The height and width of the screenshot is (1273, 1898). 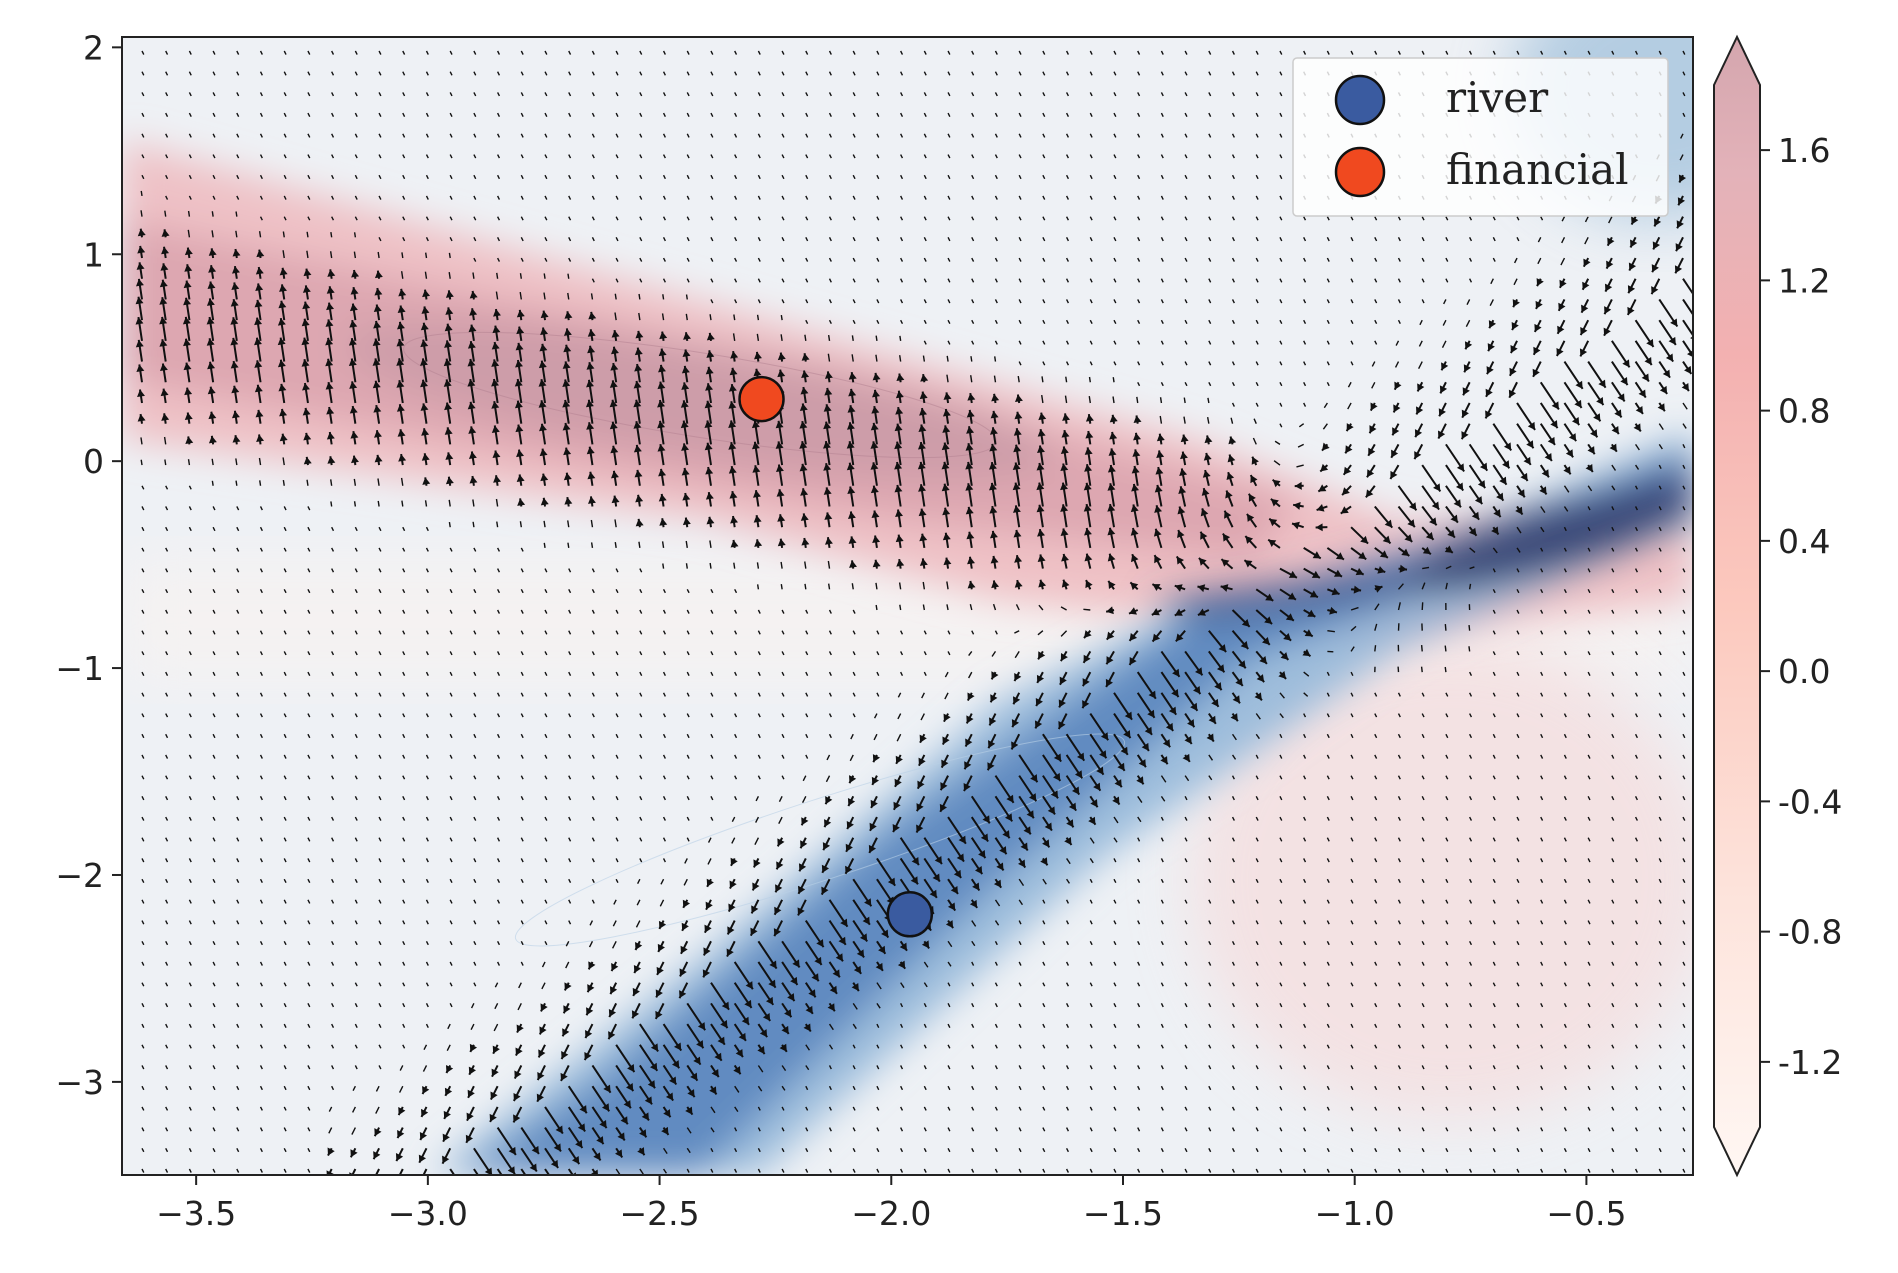 What do you see at coordinates (1804, 280) in the screenshot?
I see `colorbar-tick-label: 1.2` at bounding box center [1804, 280].